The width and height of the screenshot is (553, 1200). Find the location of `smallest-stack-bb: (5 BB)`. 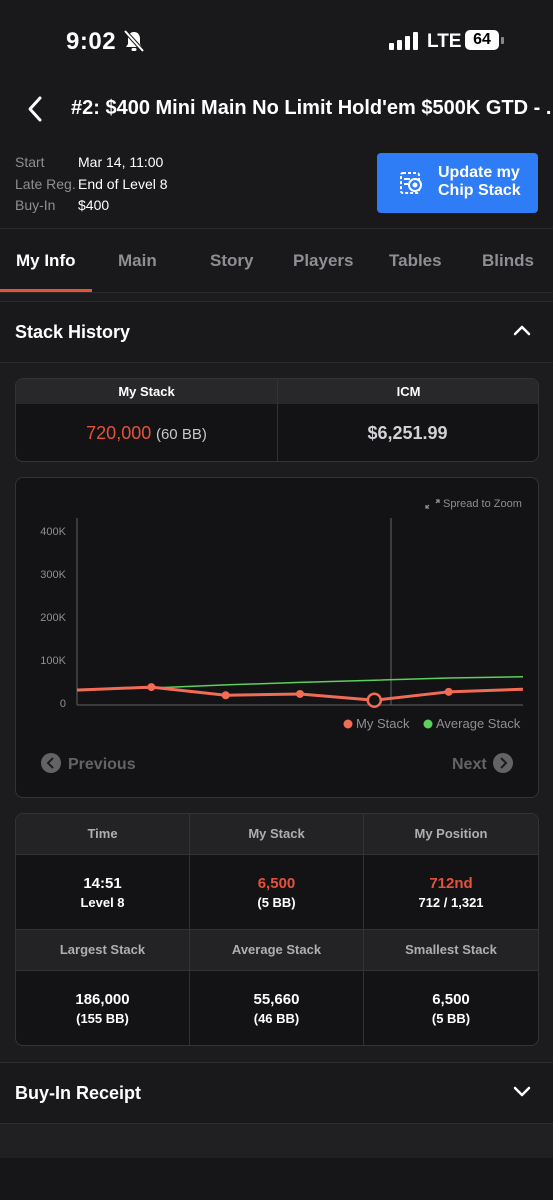

smallest-stack-bb: (5 BB) is located at coordinates (451, 1018).